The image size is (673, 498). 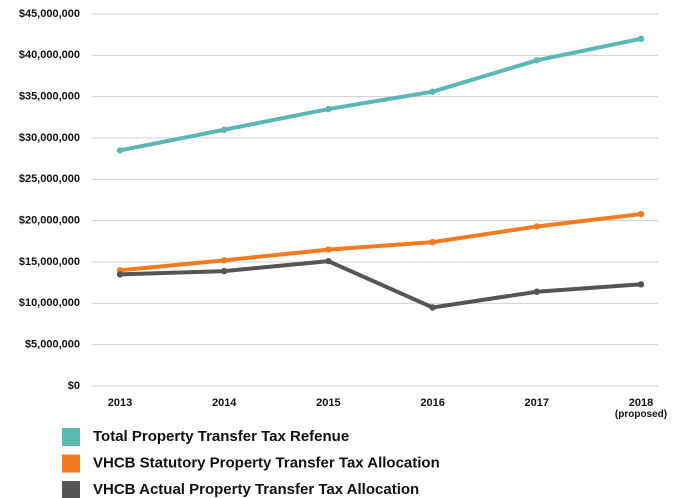 I want to click on x-tick-label: 2013, so click(x=120, y=403).